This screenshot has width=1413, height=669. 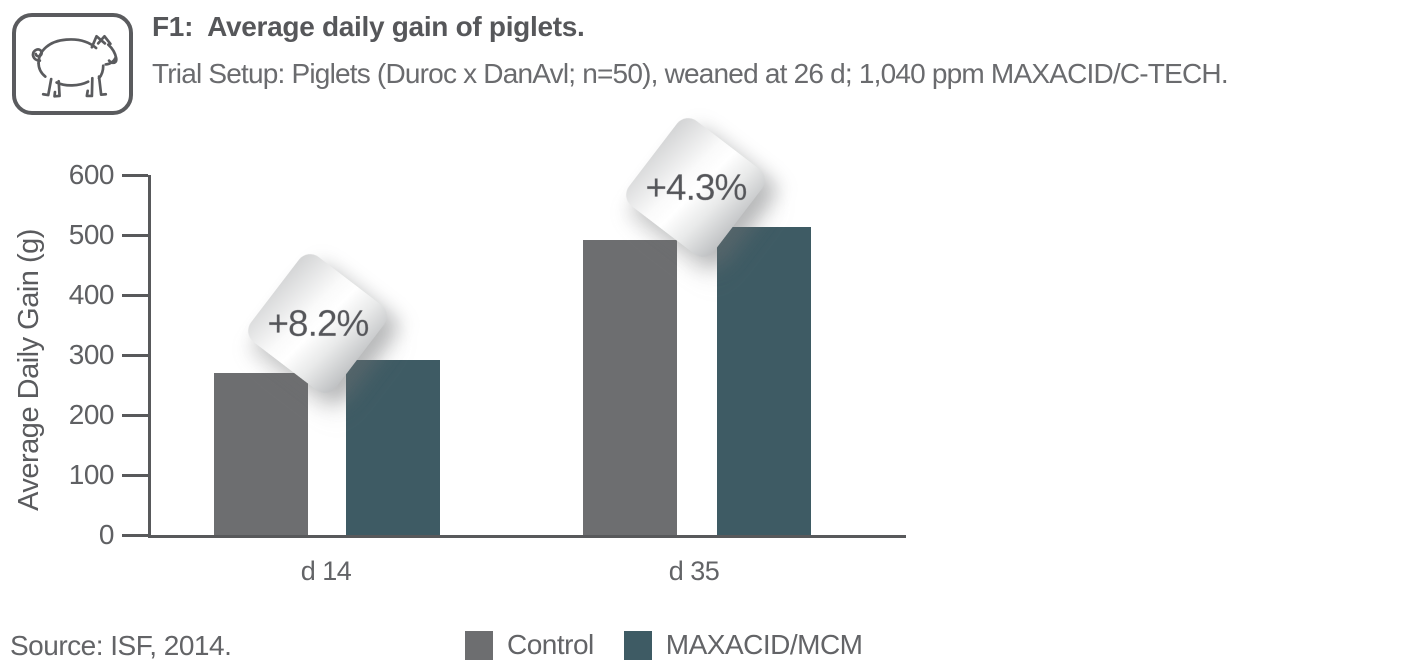 I want to click on x-axis-line, so click(x=527, y=536).